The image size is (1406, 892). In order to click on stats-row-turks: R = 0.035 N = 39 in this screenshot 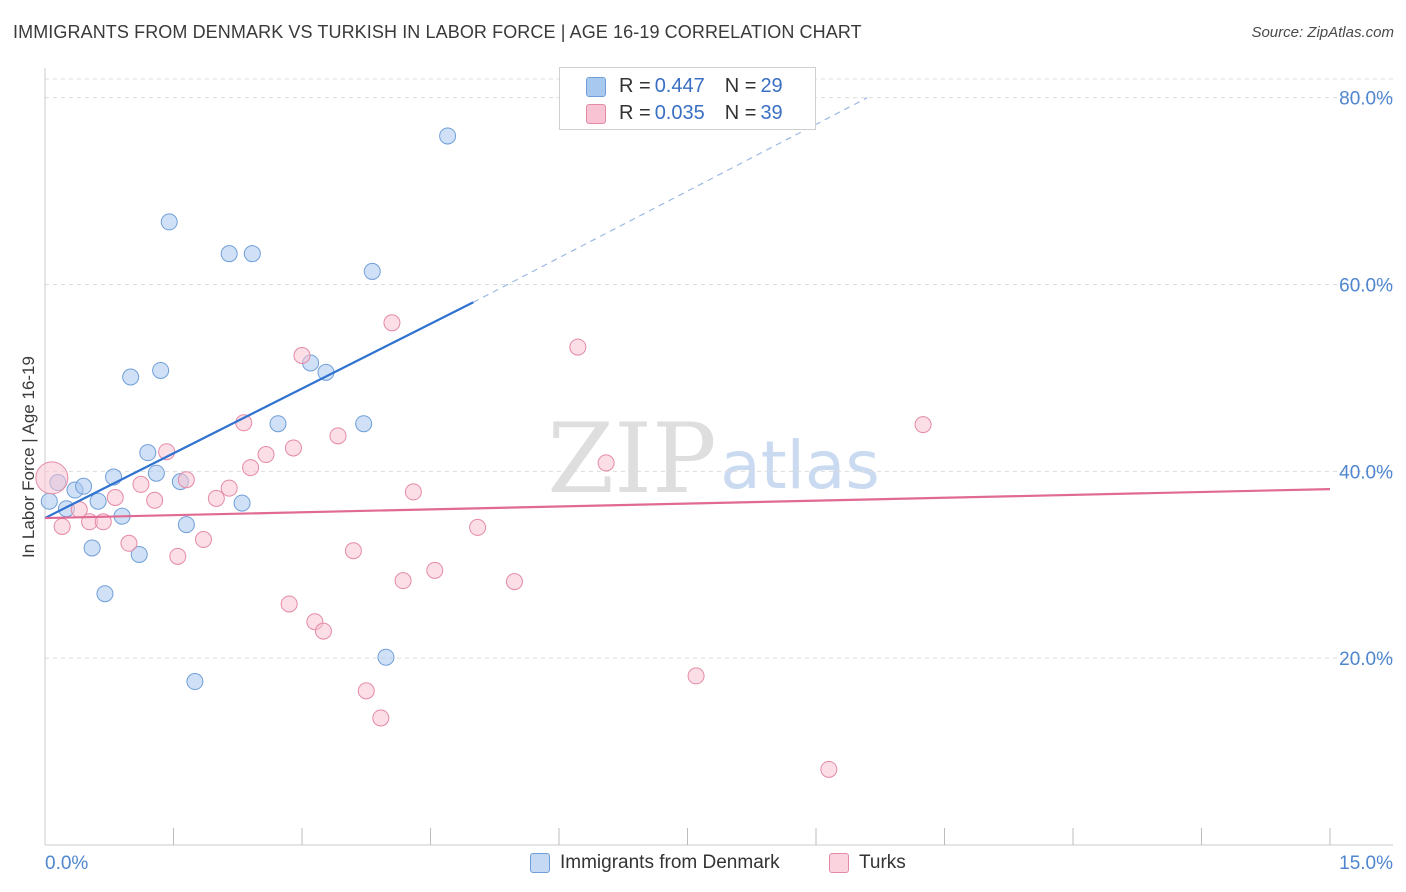, I will do `click(684, 113)`.